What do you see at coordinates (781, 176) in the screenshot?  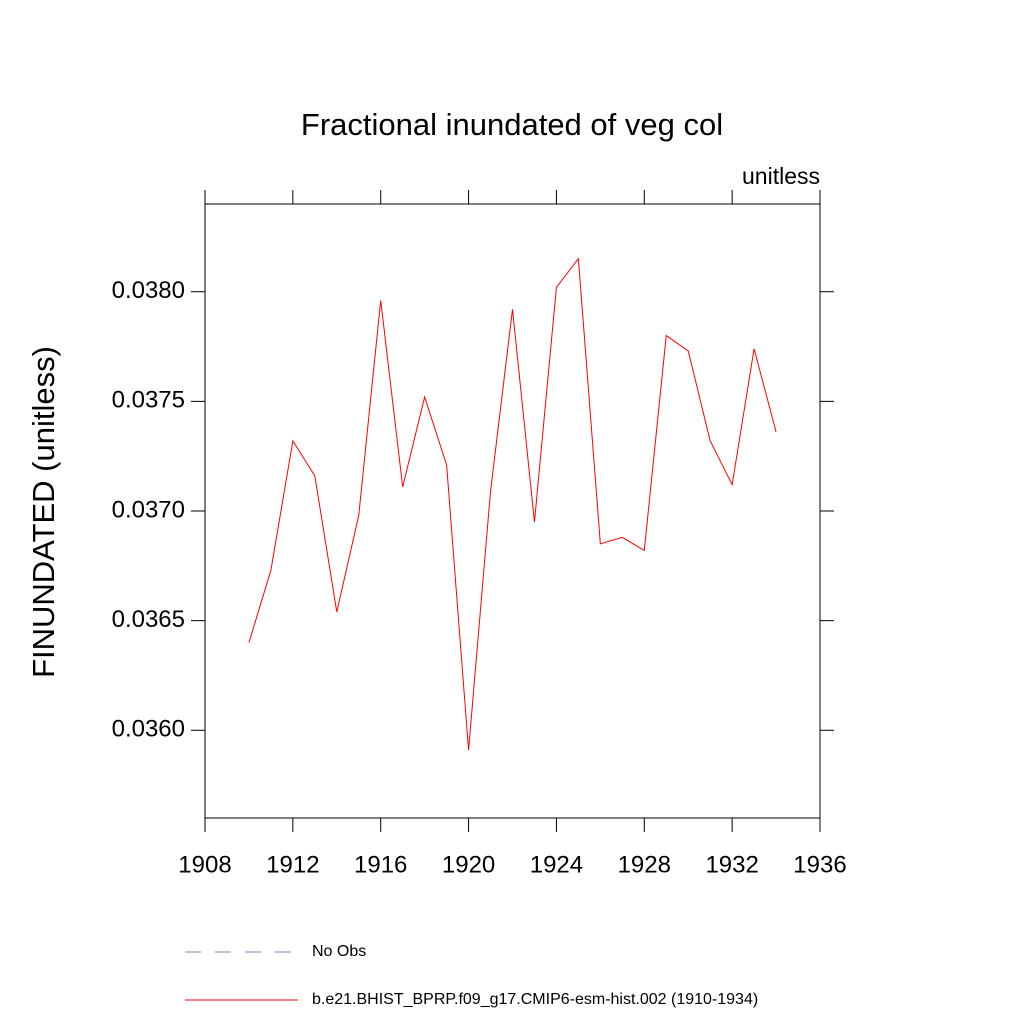 I see `chart-subtitle: unitless` at bounding box center [781, 176].